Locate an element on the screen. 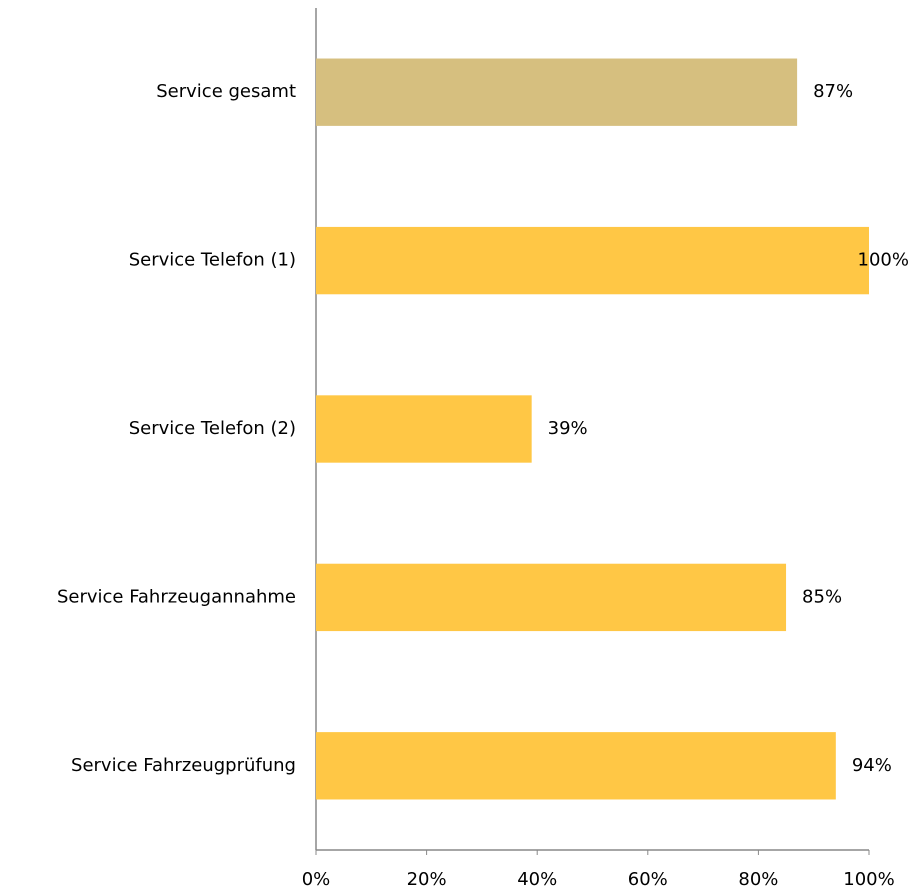  data-label: 39% is located at coordinates (568, 428).